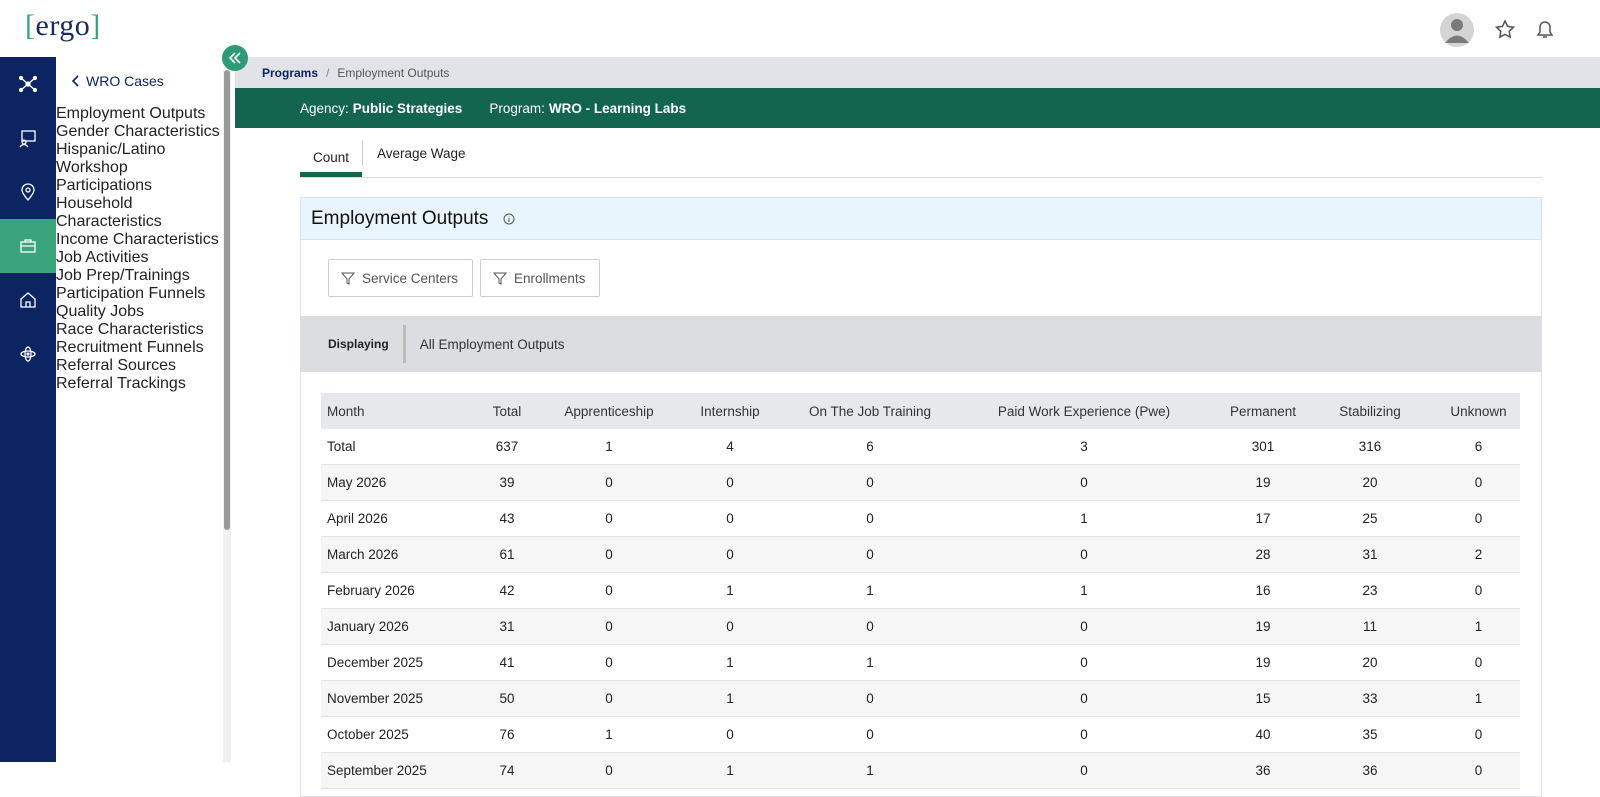 This screenshot has width=1600, height=797. I want to click on table-cell: 74, so click(507, 770).